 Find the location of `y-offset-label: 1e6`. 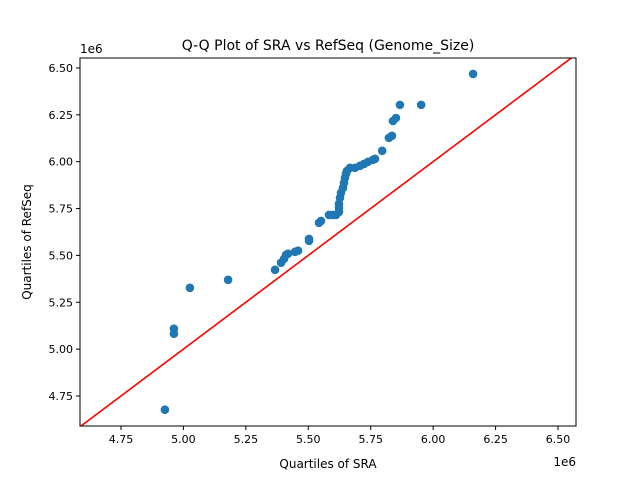

y-offset-label: 1e6 is located at coordinates (91, 49).